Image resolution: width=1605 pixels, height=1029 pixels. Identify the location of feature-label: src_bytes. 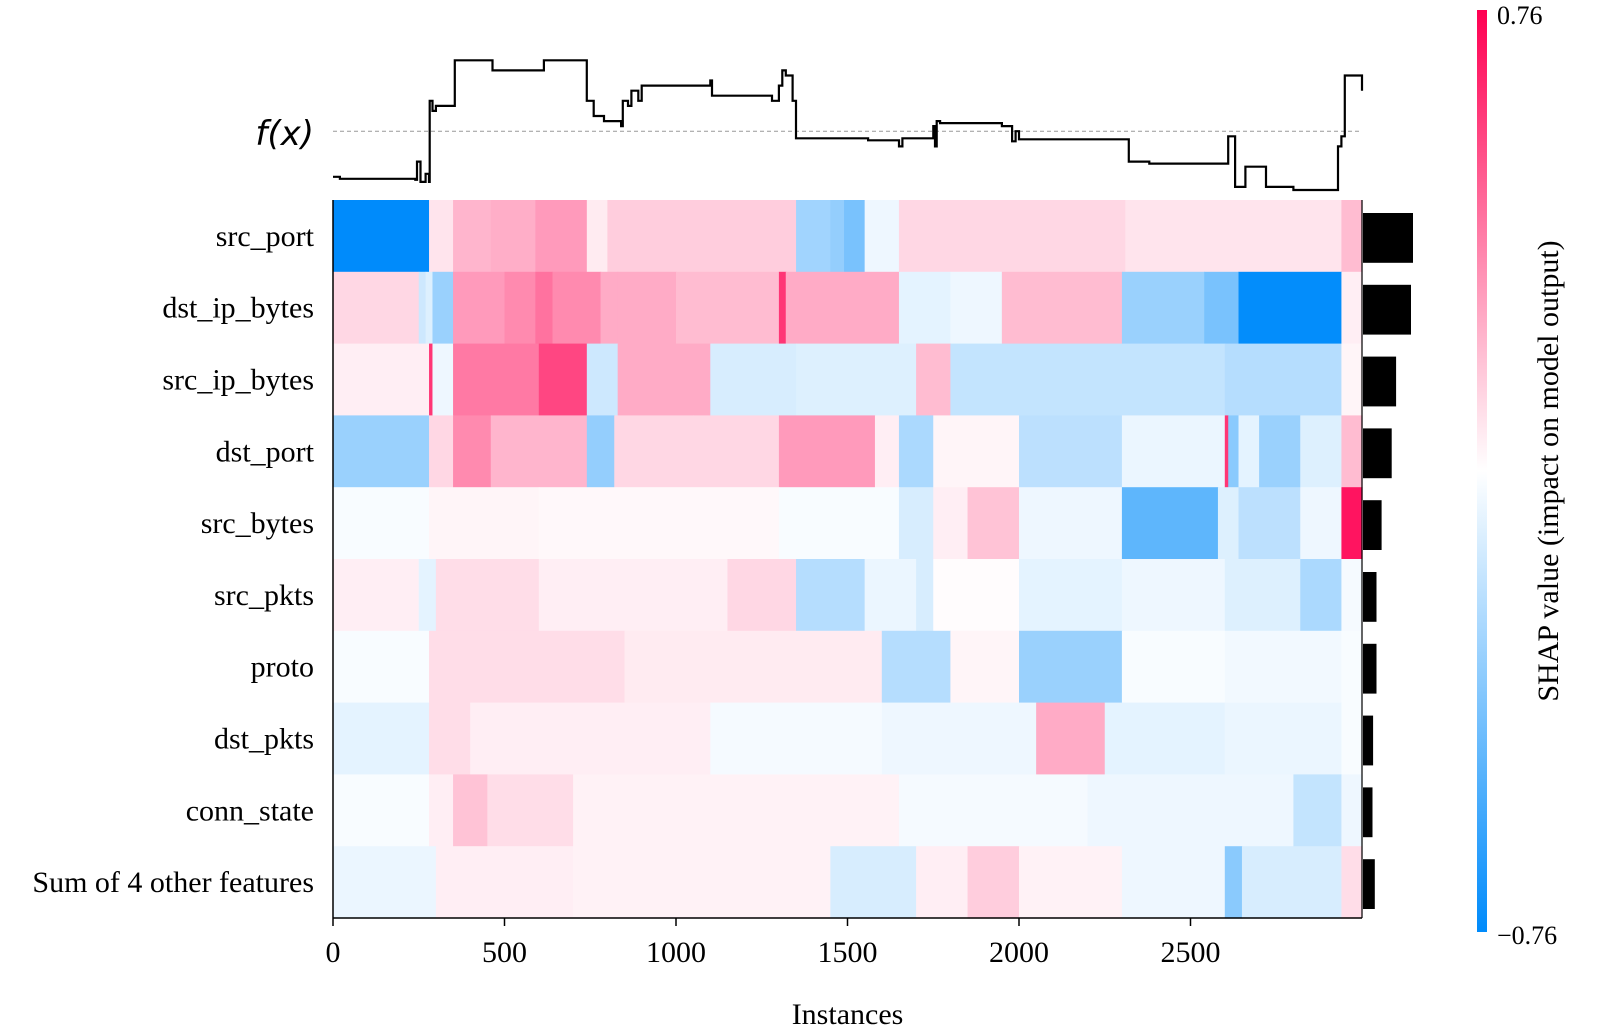
(257, 523).